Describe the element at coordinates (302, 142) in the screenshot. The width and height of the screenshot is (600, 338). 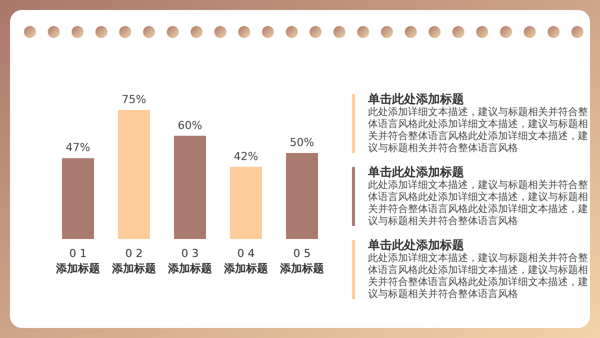
I see `data-label: 50%` at that location.